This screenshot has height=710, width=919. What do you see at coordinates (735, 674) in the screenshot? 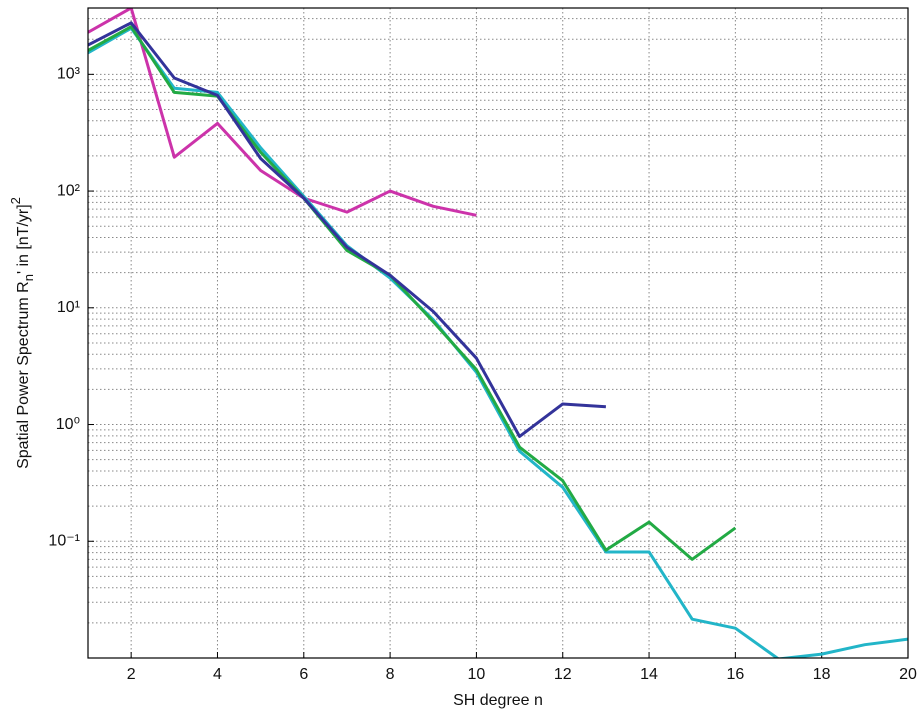
I see `x-tick-label: 16` at bounding box center [735, 674].